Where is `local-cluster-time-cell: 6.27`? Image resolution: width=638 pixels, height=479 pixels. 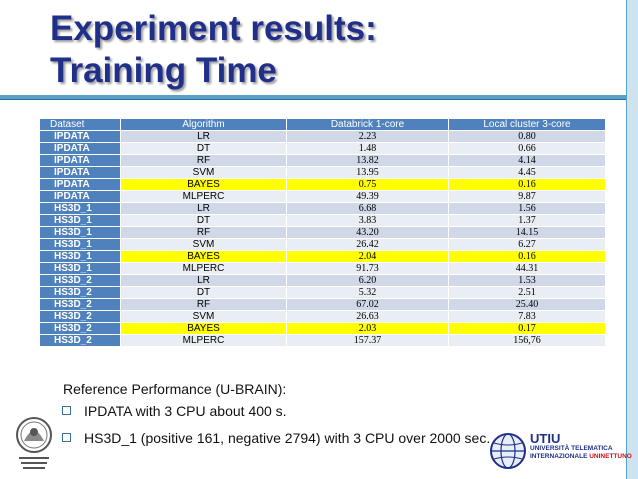
local-cluster-time-cell: 6.27 is located at coordinates (527, 244).